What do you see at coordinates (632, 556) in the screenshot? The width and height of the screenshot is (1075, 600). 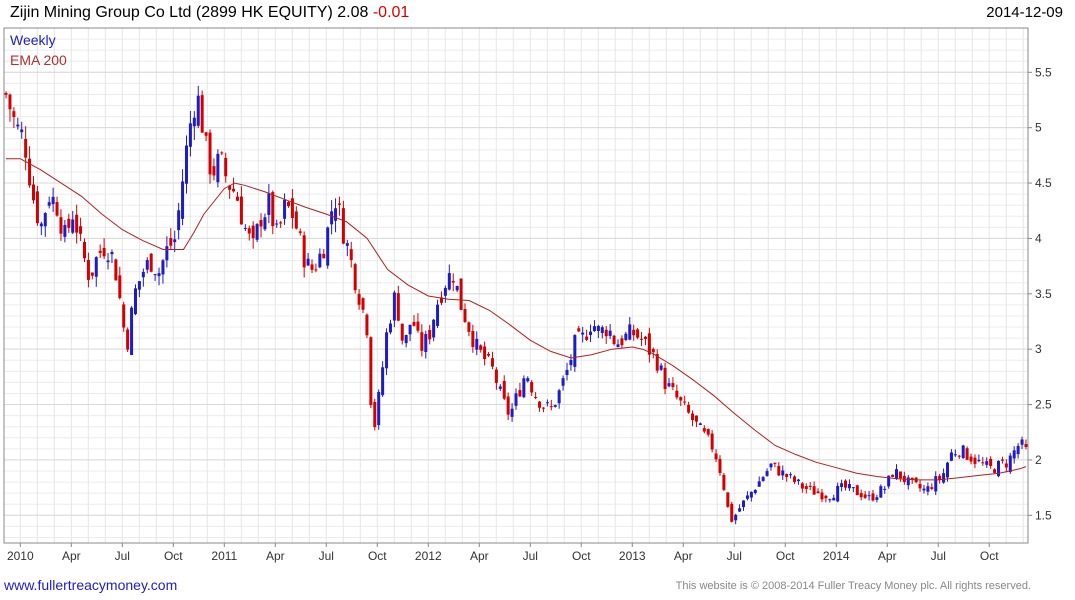 I see `x-tick-label: 2013` at bounding box center [632, 556].